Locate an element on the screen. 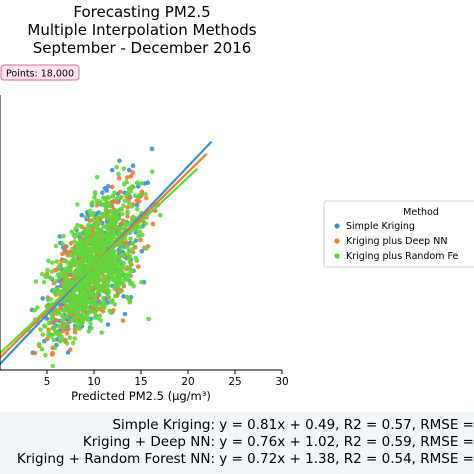  chart-title-line: September - December 2016 is located at coordinates (142, 48).